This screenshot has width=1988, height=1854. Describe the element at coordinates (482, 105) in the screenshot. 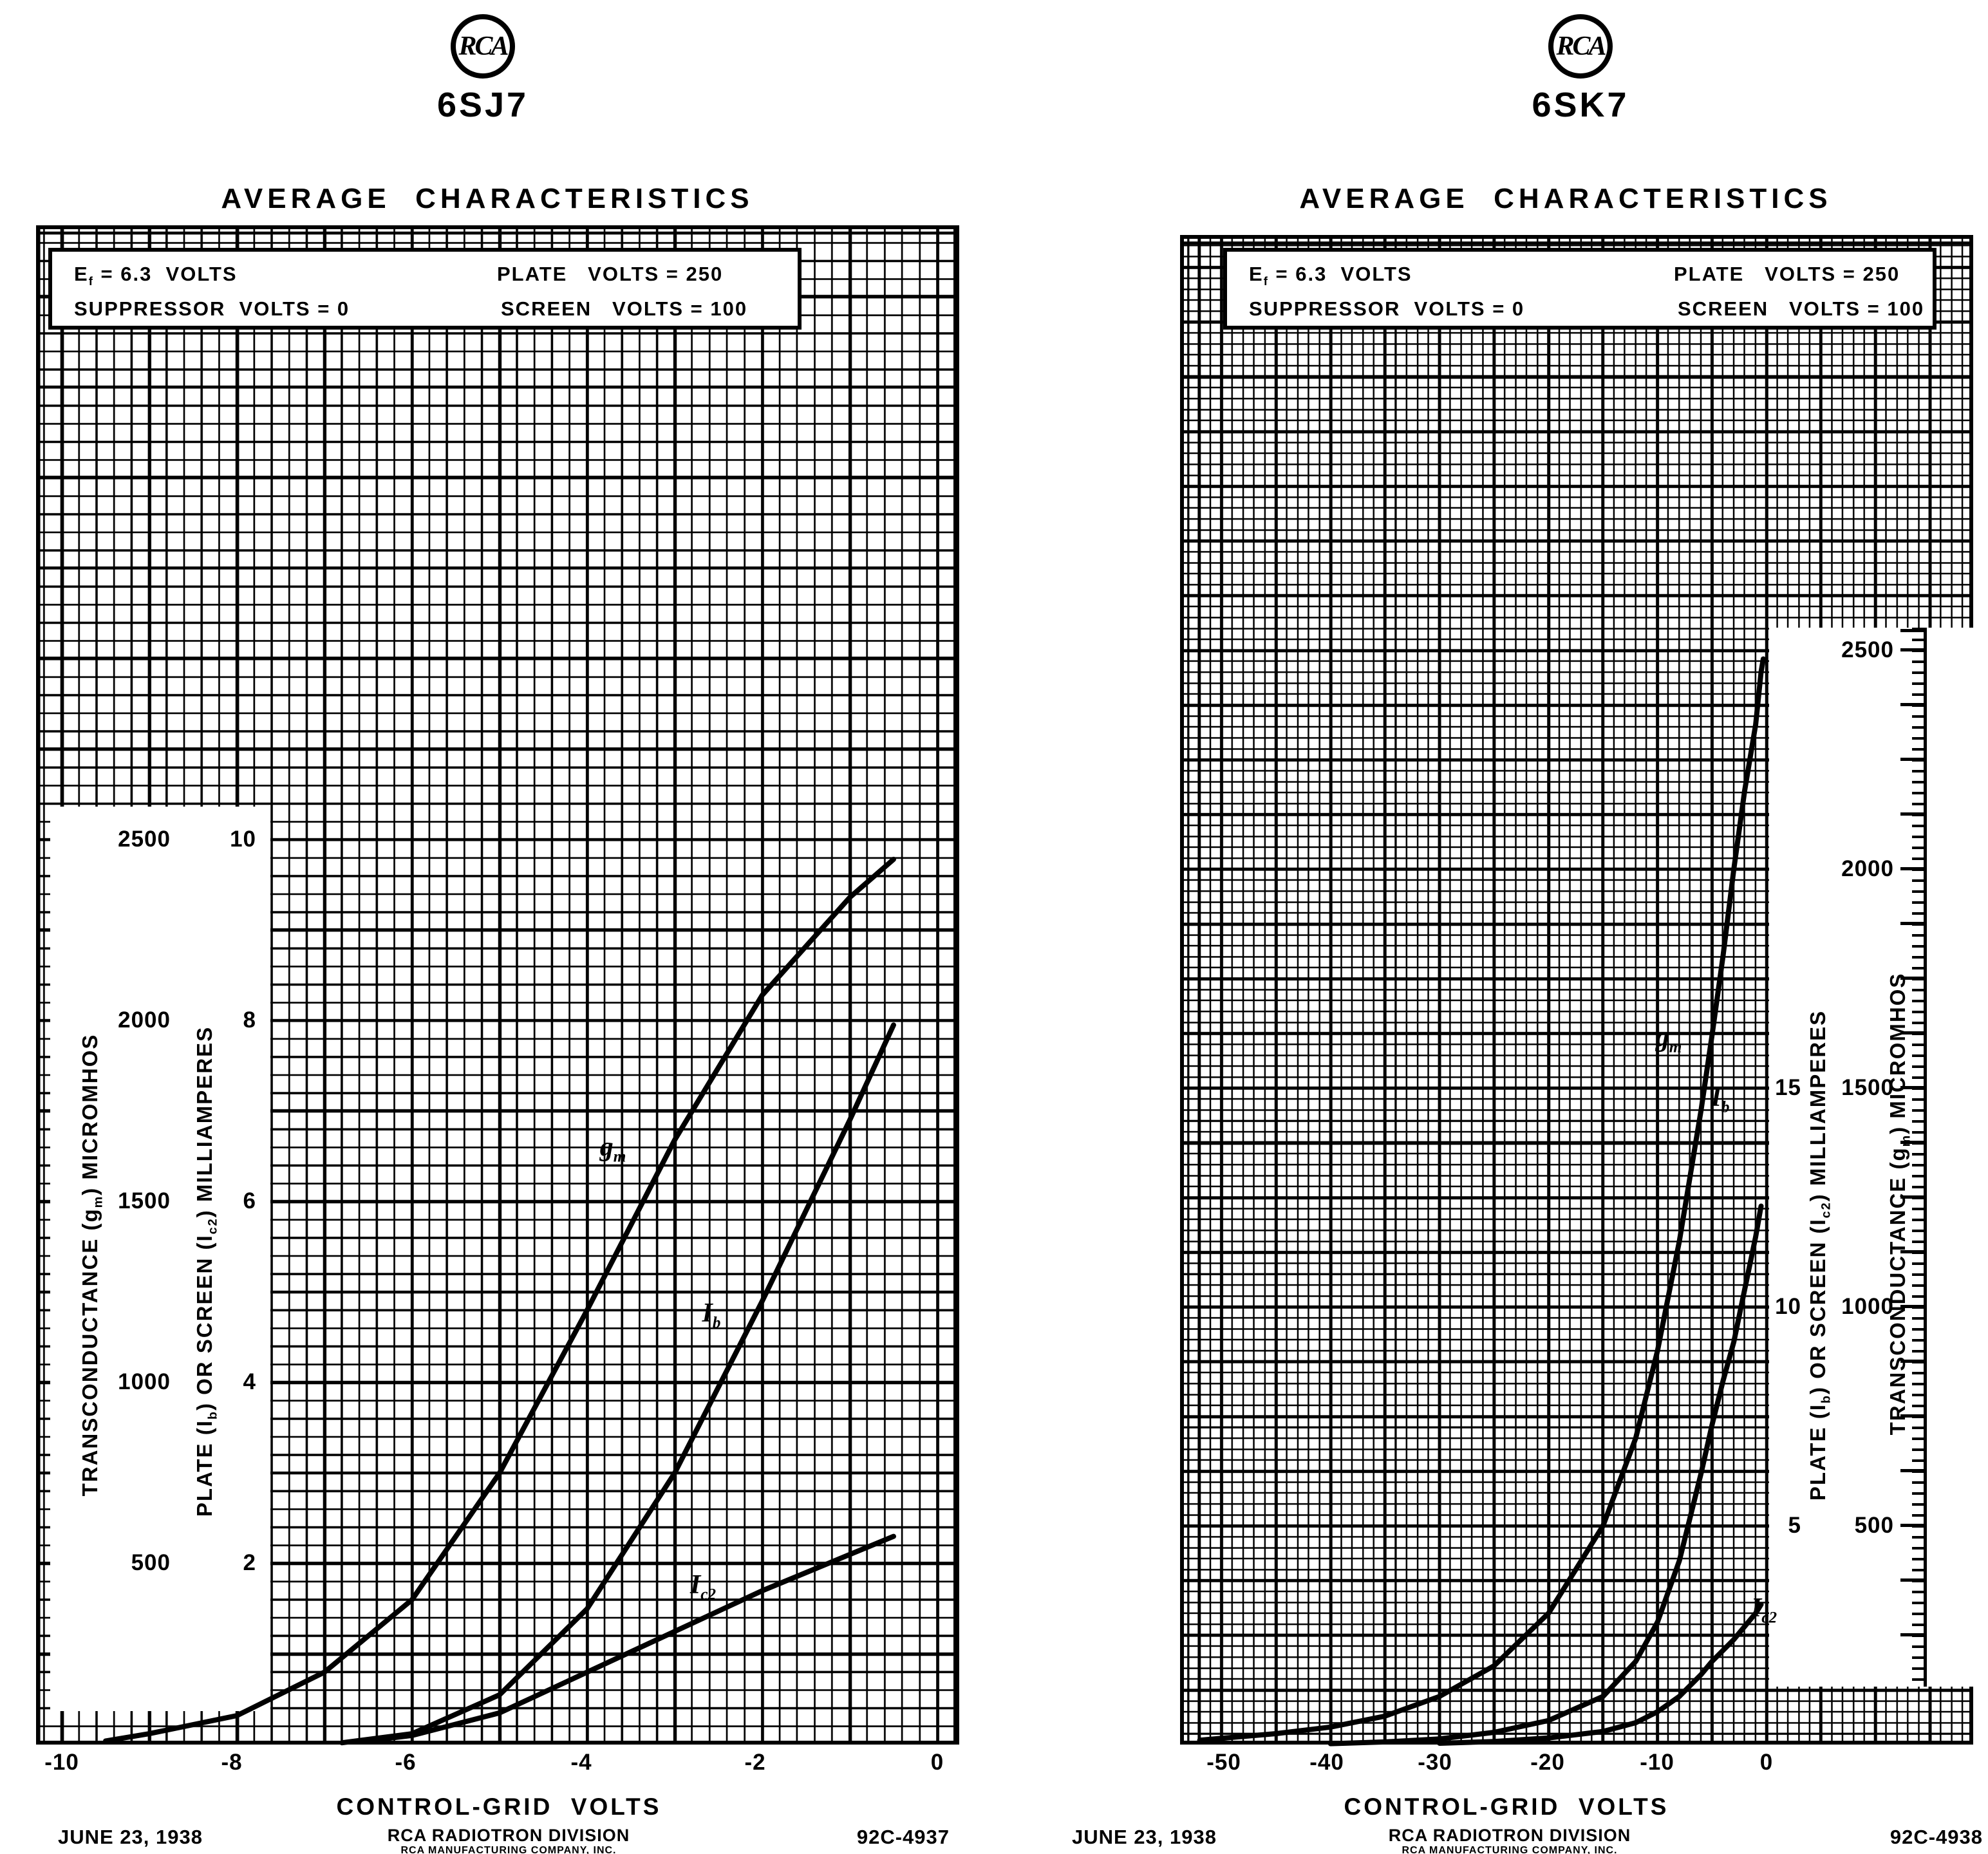

I see `tube-name-left: 6SJ7` at that location.